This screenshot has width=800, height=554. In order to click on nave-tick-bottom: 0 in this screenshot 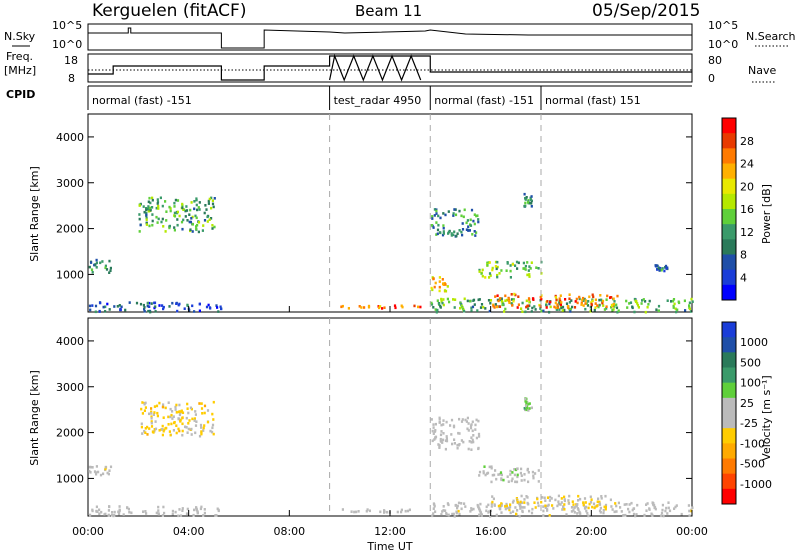, I will do `click(711, 78)`.